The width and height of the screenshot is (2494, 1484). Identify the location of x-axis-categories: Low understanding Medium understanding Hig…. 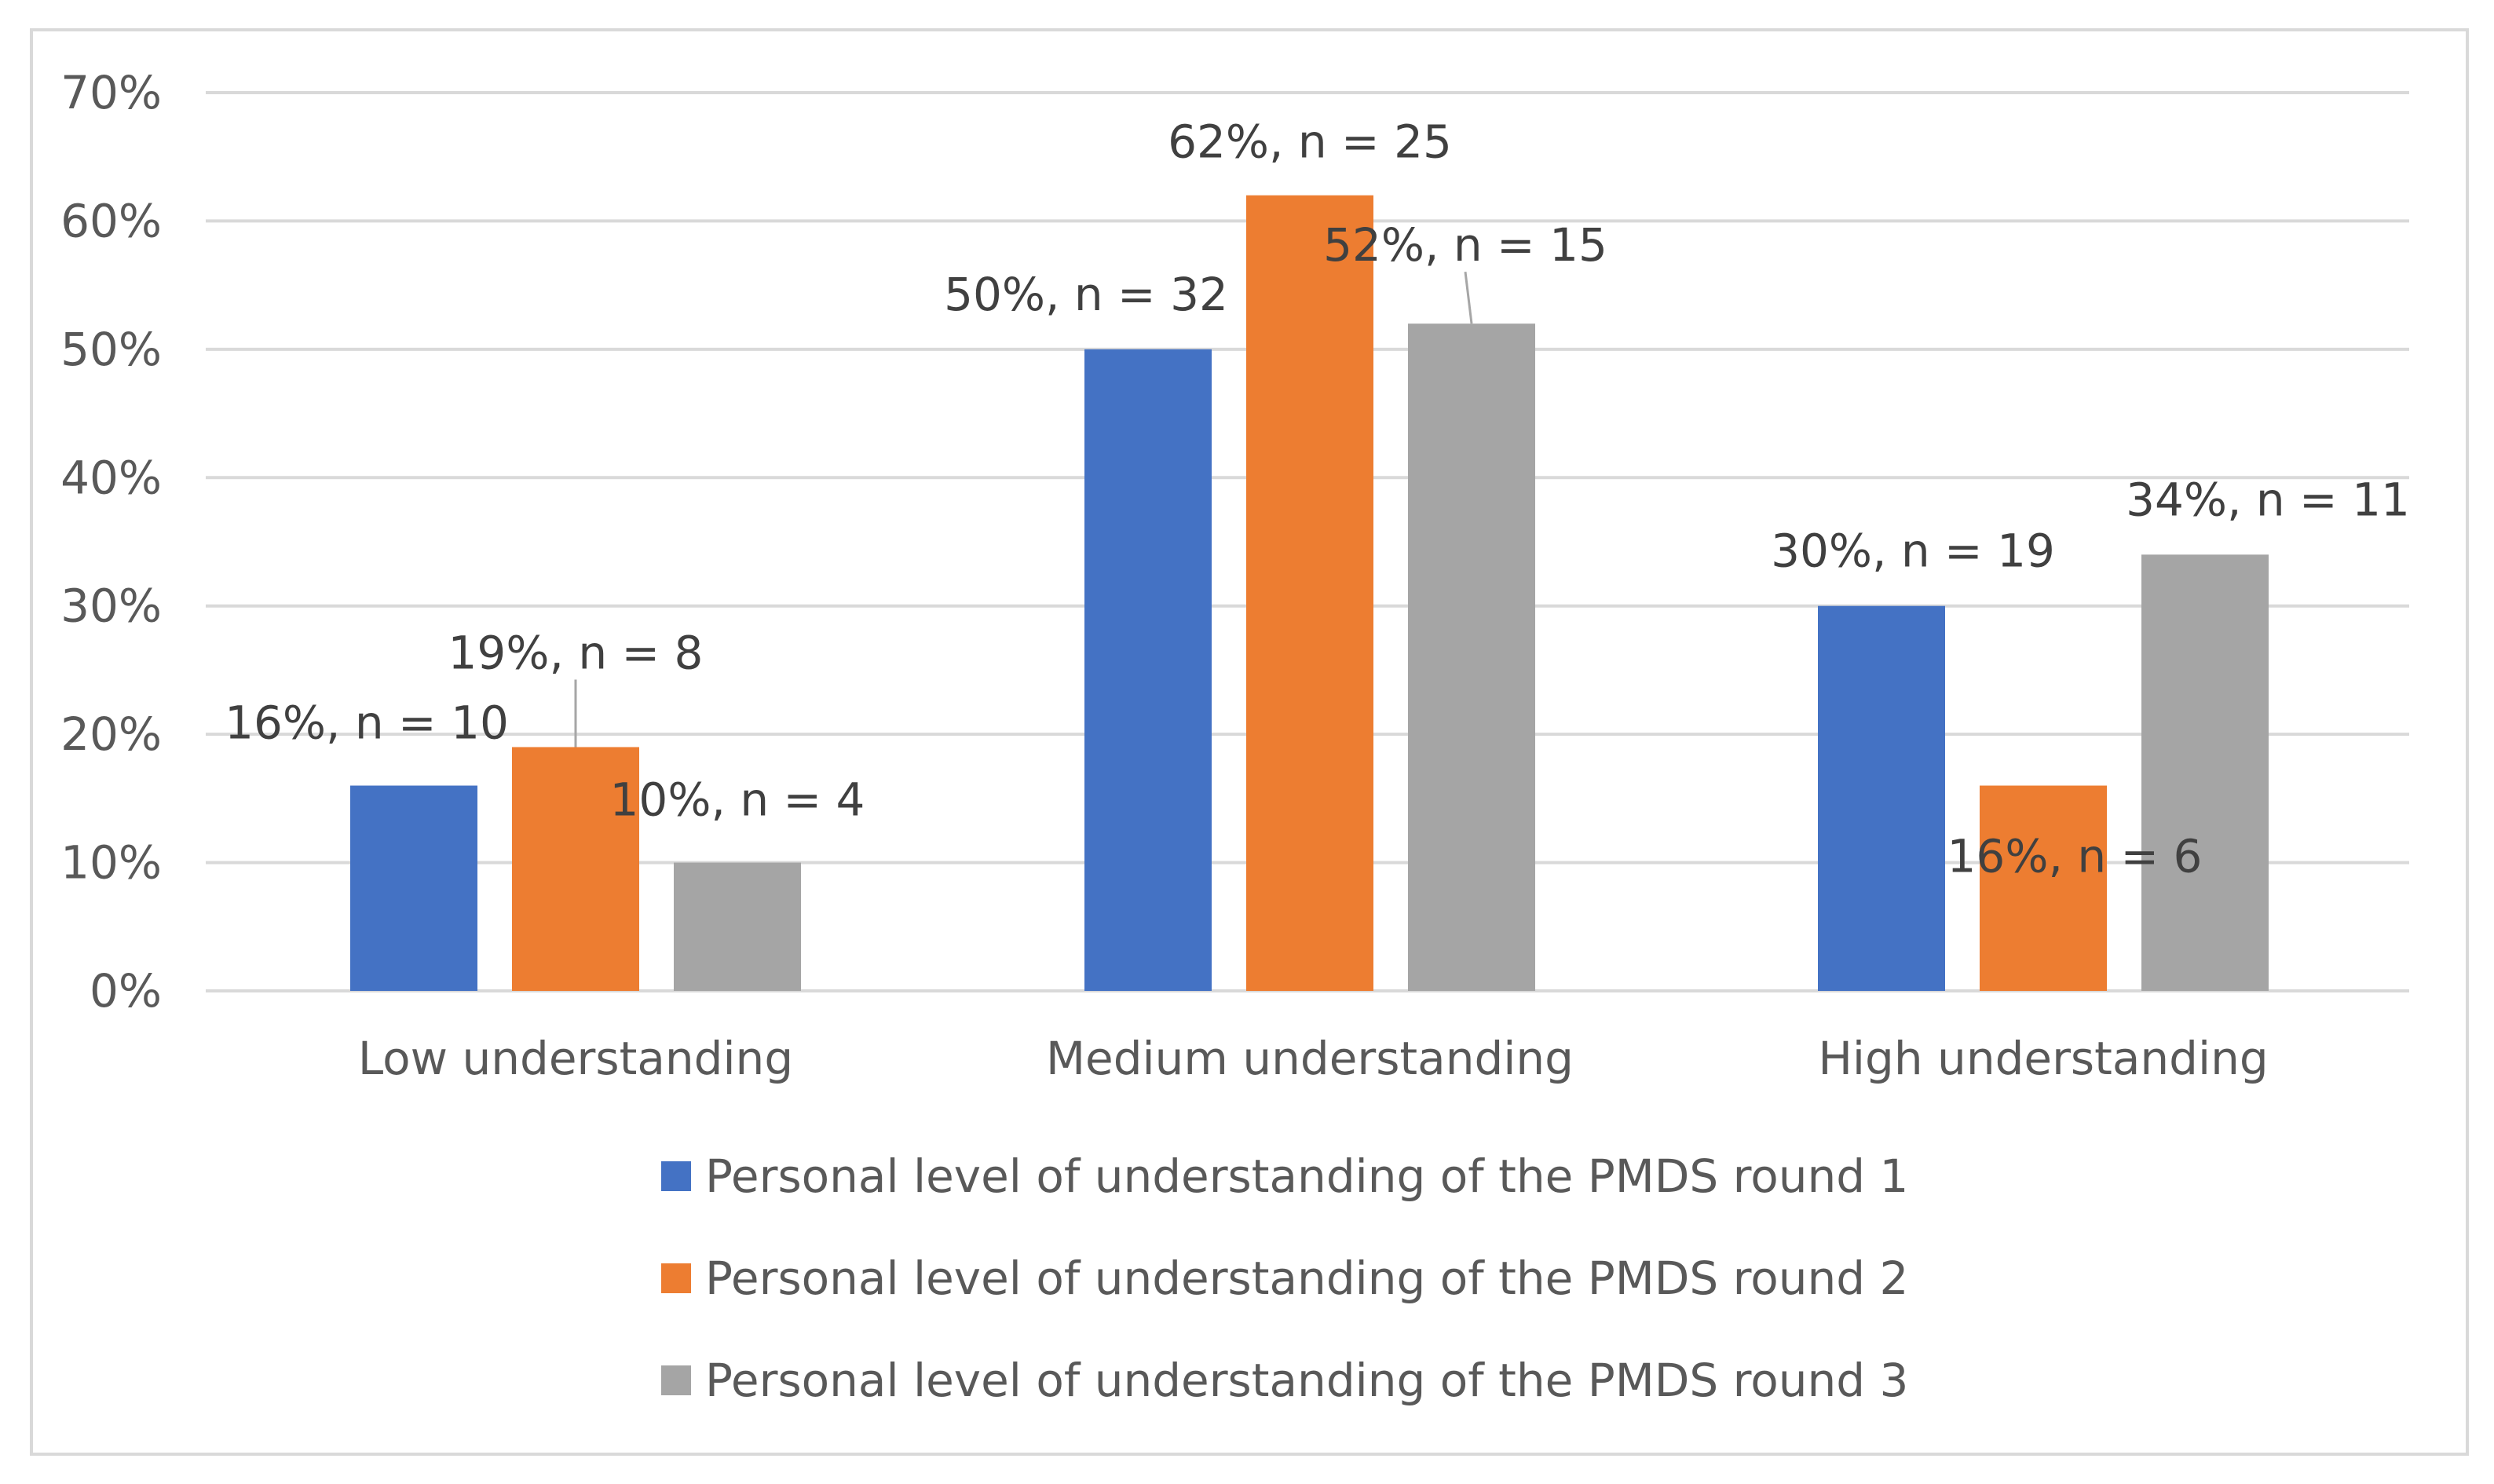
(1313, 1059).